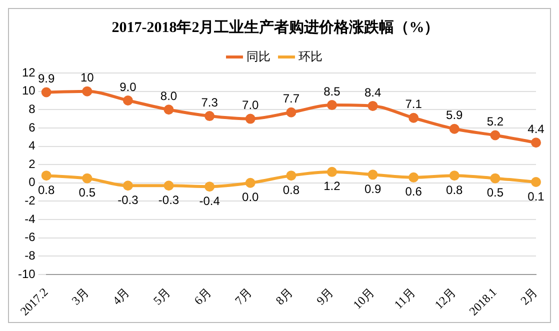 The image size is (559, 331). Describe the element at coordinates (404, 298) in the screenshot. I see `x-tick-label: 11月` at that location.